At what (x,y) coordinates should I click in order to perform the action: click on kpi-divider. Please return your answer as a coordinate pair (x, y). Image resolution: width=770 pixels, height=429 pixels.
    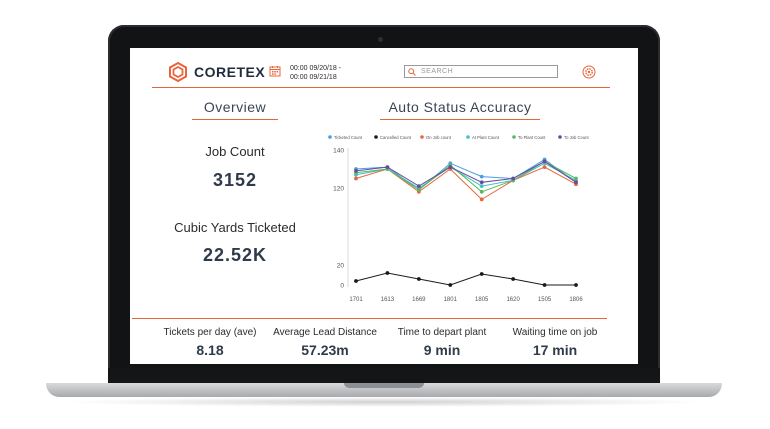
    Looking at the image, I should click on (369, 318).